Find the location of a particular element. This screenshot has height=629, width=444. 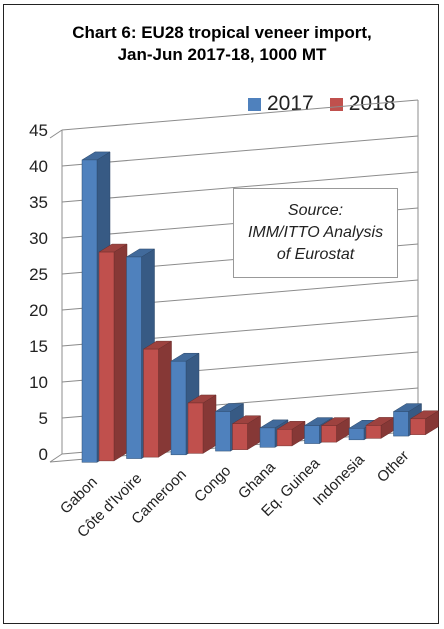

source-line-2: IMM/ITTO Analysis is located at coordinates (315, 232).